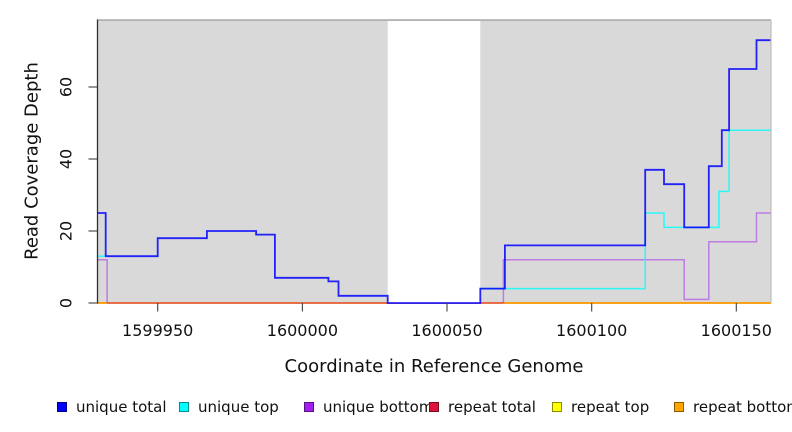 The image size is (792, 432). I want to click on masked-region, so click(434, 162).